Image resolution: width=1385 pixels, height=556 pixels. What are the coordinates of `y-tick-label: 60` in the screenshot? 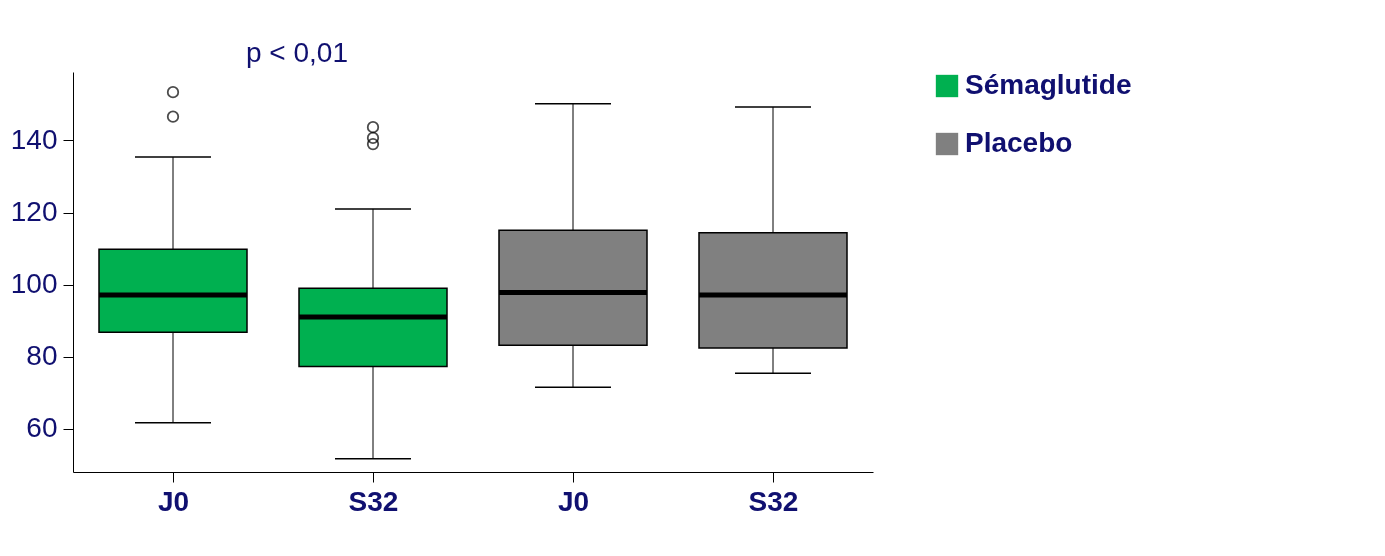 It's located at (42, 428).